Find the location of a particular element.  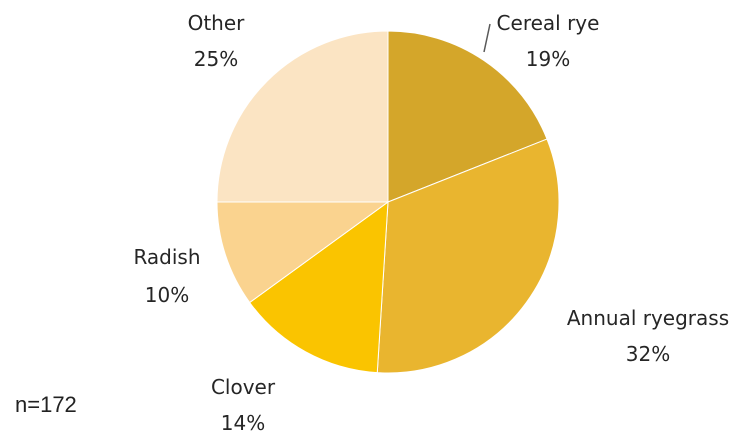

sample-size-note: n=172 is located at coordinates (46, 404).